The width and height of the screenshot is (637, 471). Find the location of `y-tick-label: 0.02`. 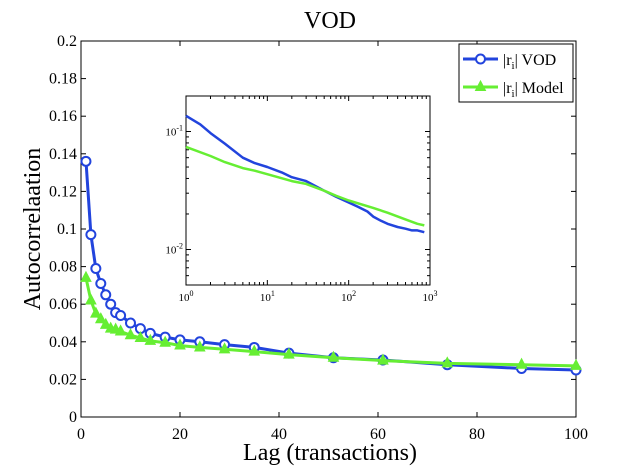

y-tick-label: 0.02 is located at coordinates (63, 379).